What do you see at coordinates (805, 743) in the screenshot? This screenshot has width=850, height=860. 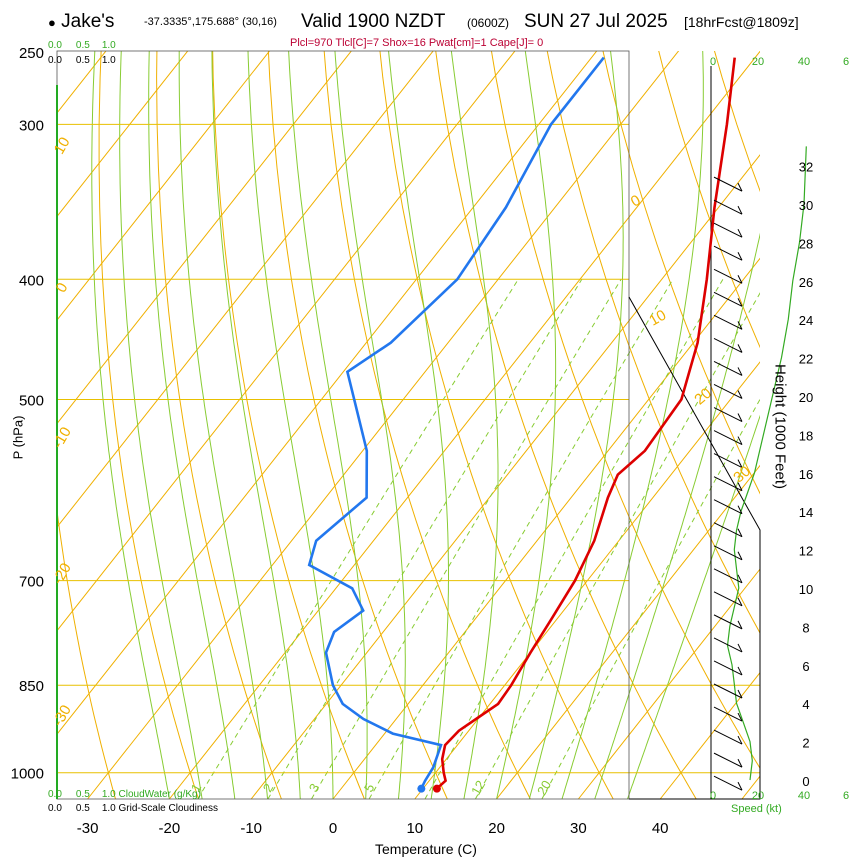 I see `height-tick-label: 2` at bounding box center [805, 743].